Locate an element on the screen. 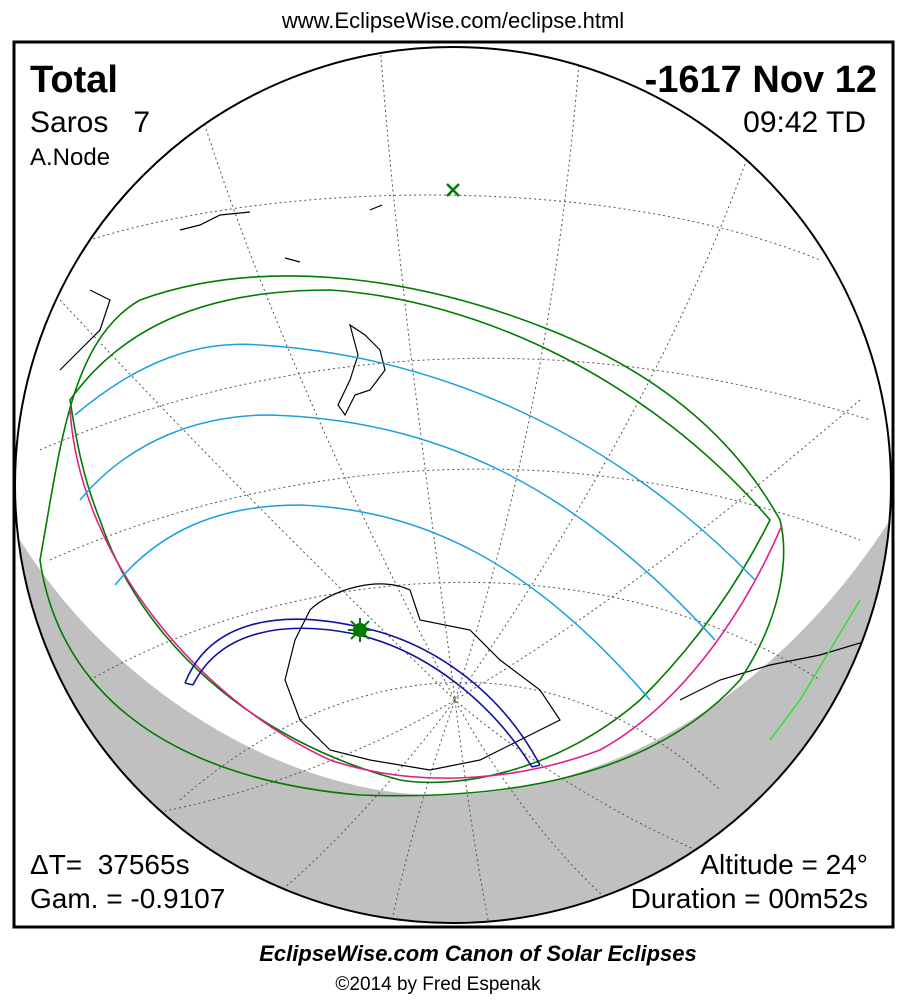 Image resolution: width=908 pixels, height=1004 pixels. sub-solar-point is located at coordinates (453, 190).